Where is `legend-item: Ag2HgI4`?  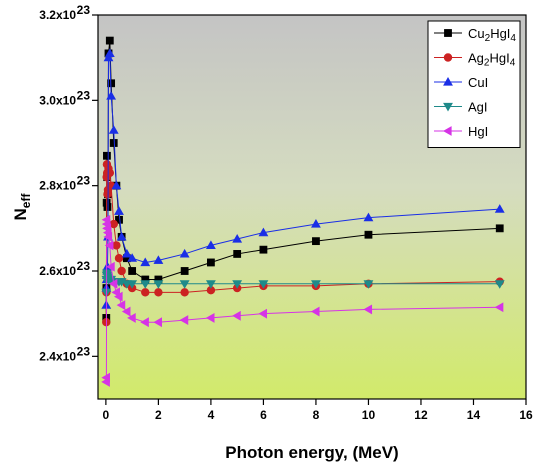
legend-item: Ag2HgI4 is located at coordinates (475, 60).